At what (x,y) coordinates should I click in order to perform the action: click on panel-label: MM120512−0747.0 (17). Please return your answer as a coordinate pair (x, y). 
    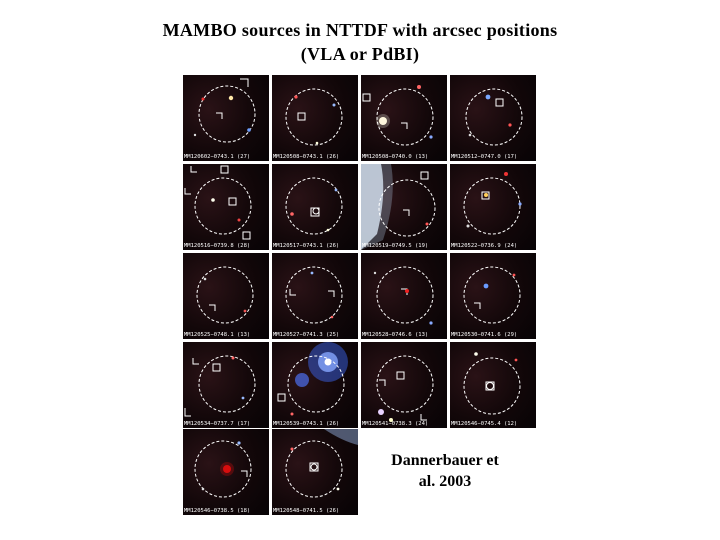
    Looking at the image, I should click on (484, 157).